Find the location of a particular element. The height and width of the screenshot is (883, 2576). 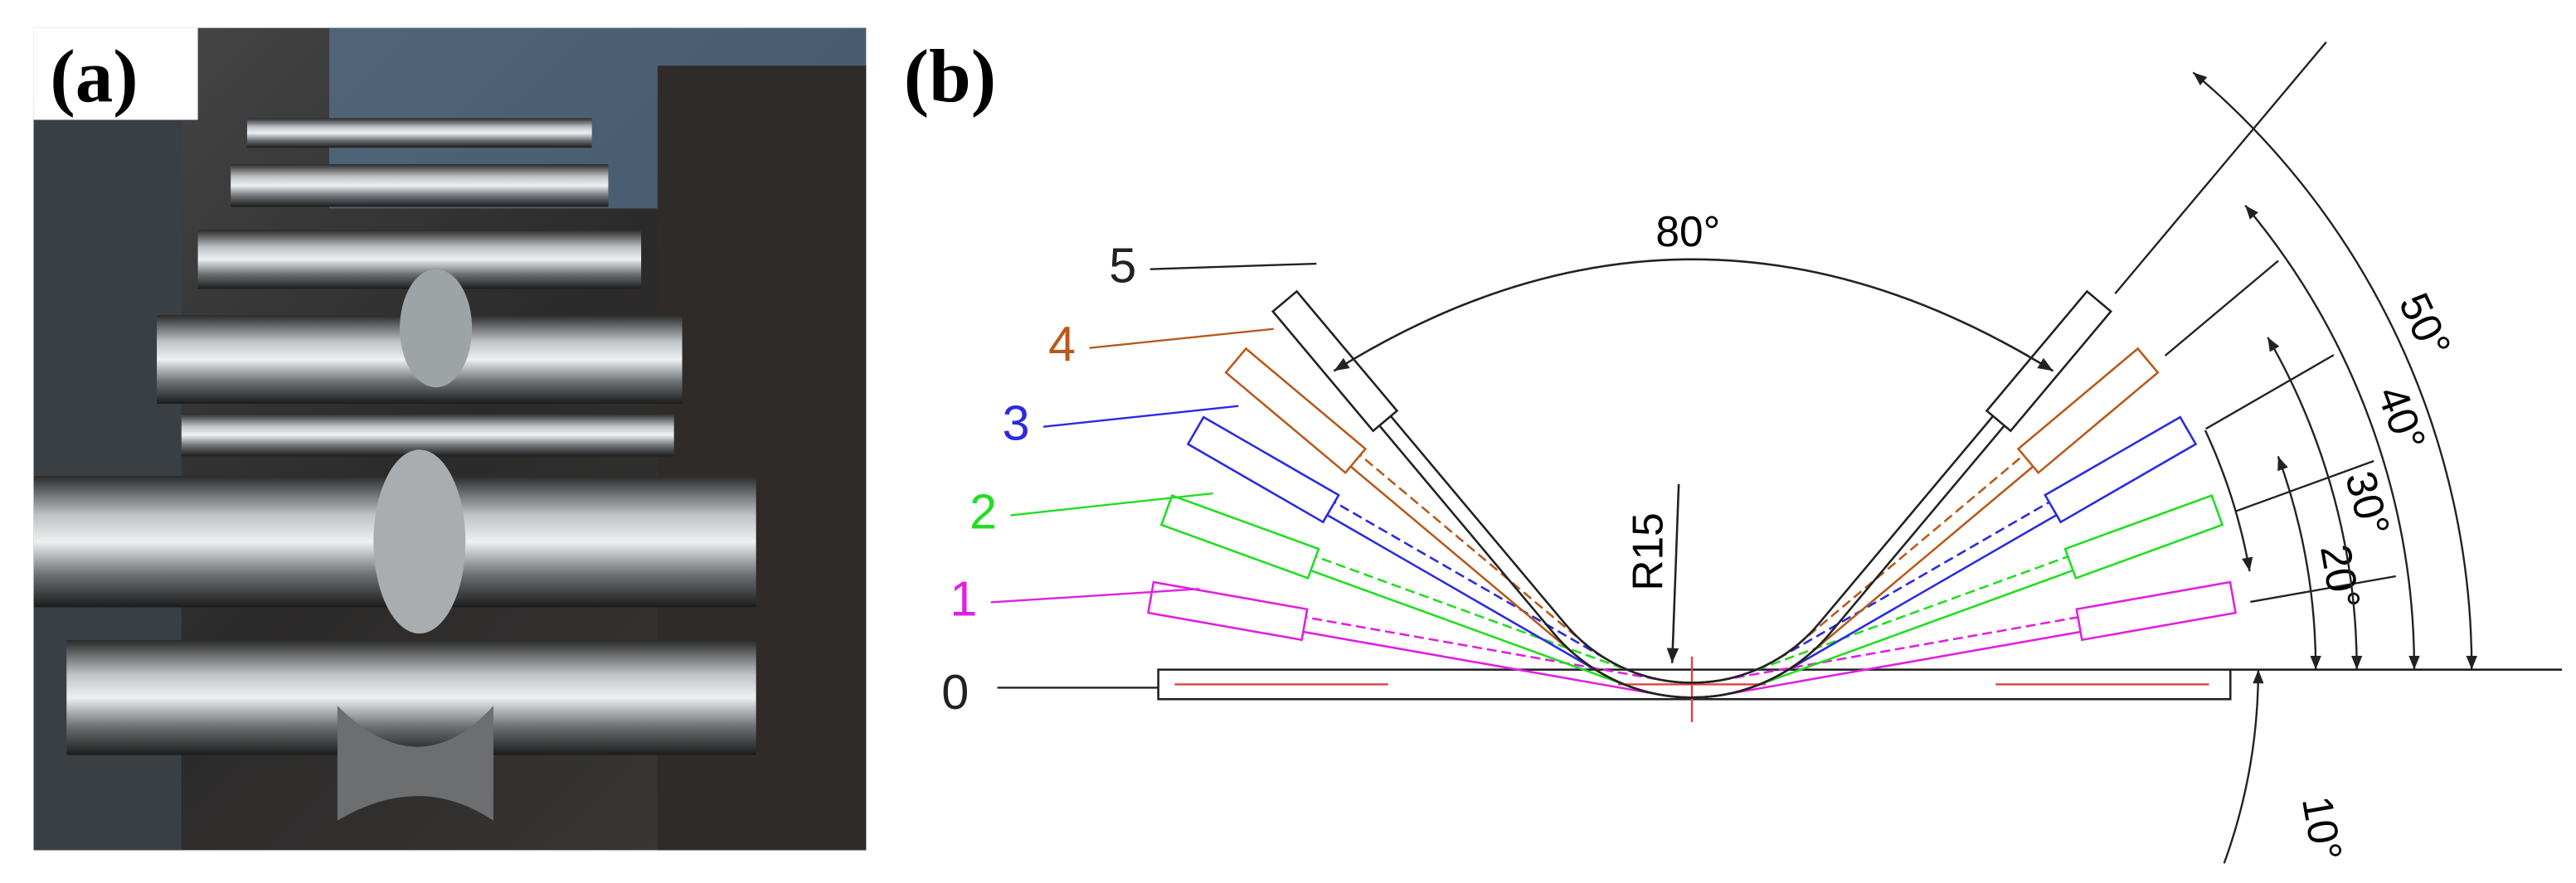

flat-strip is located at coordinates (1695, 684).